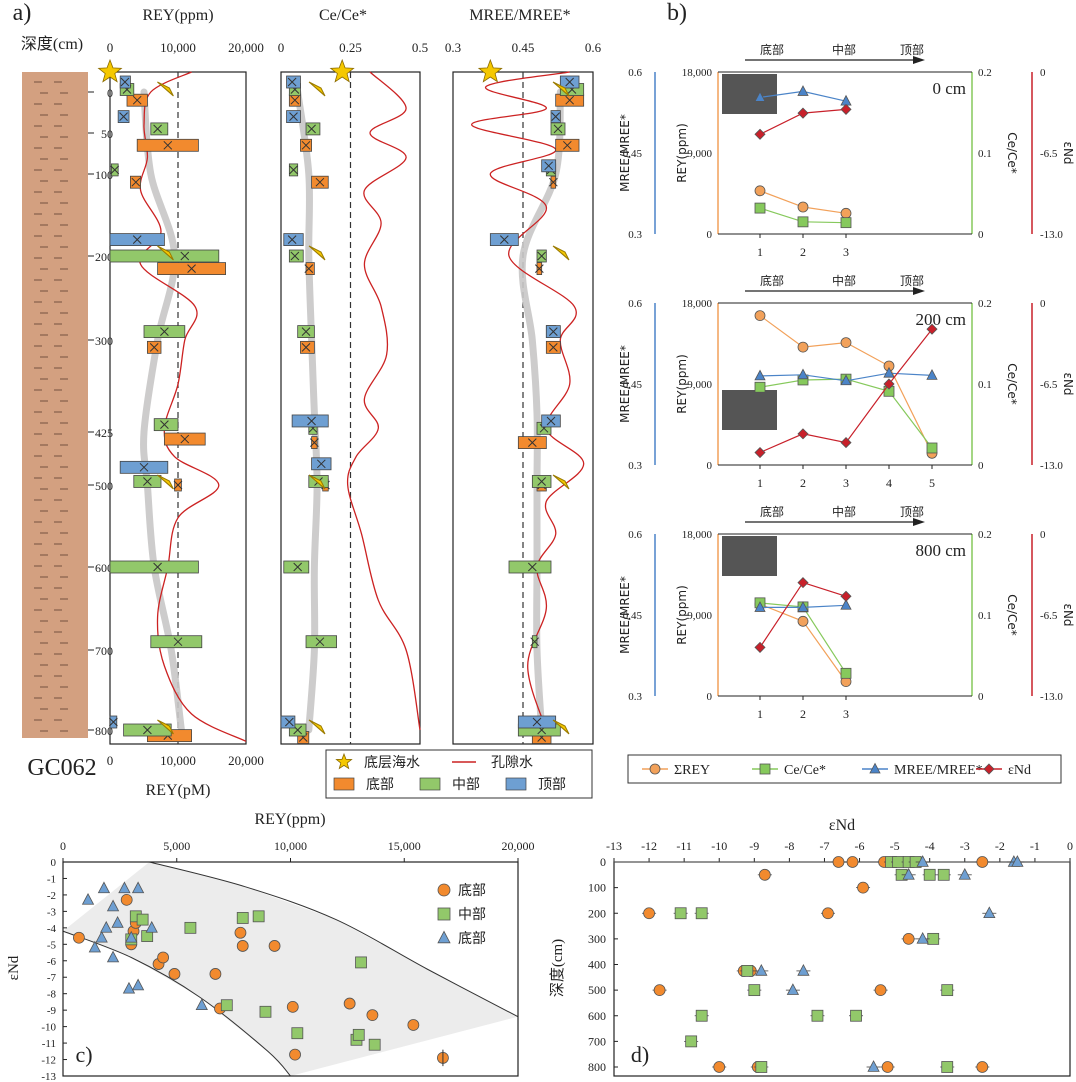 The height and width of the screenshot is (1082, 1076). What do you see at coordinates (677, 13) in the screenshot?
I see `panel-b-label: b)` at bounding box center [677, 13].